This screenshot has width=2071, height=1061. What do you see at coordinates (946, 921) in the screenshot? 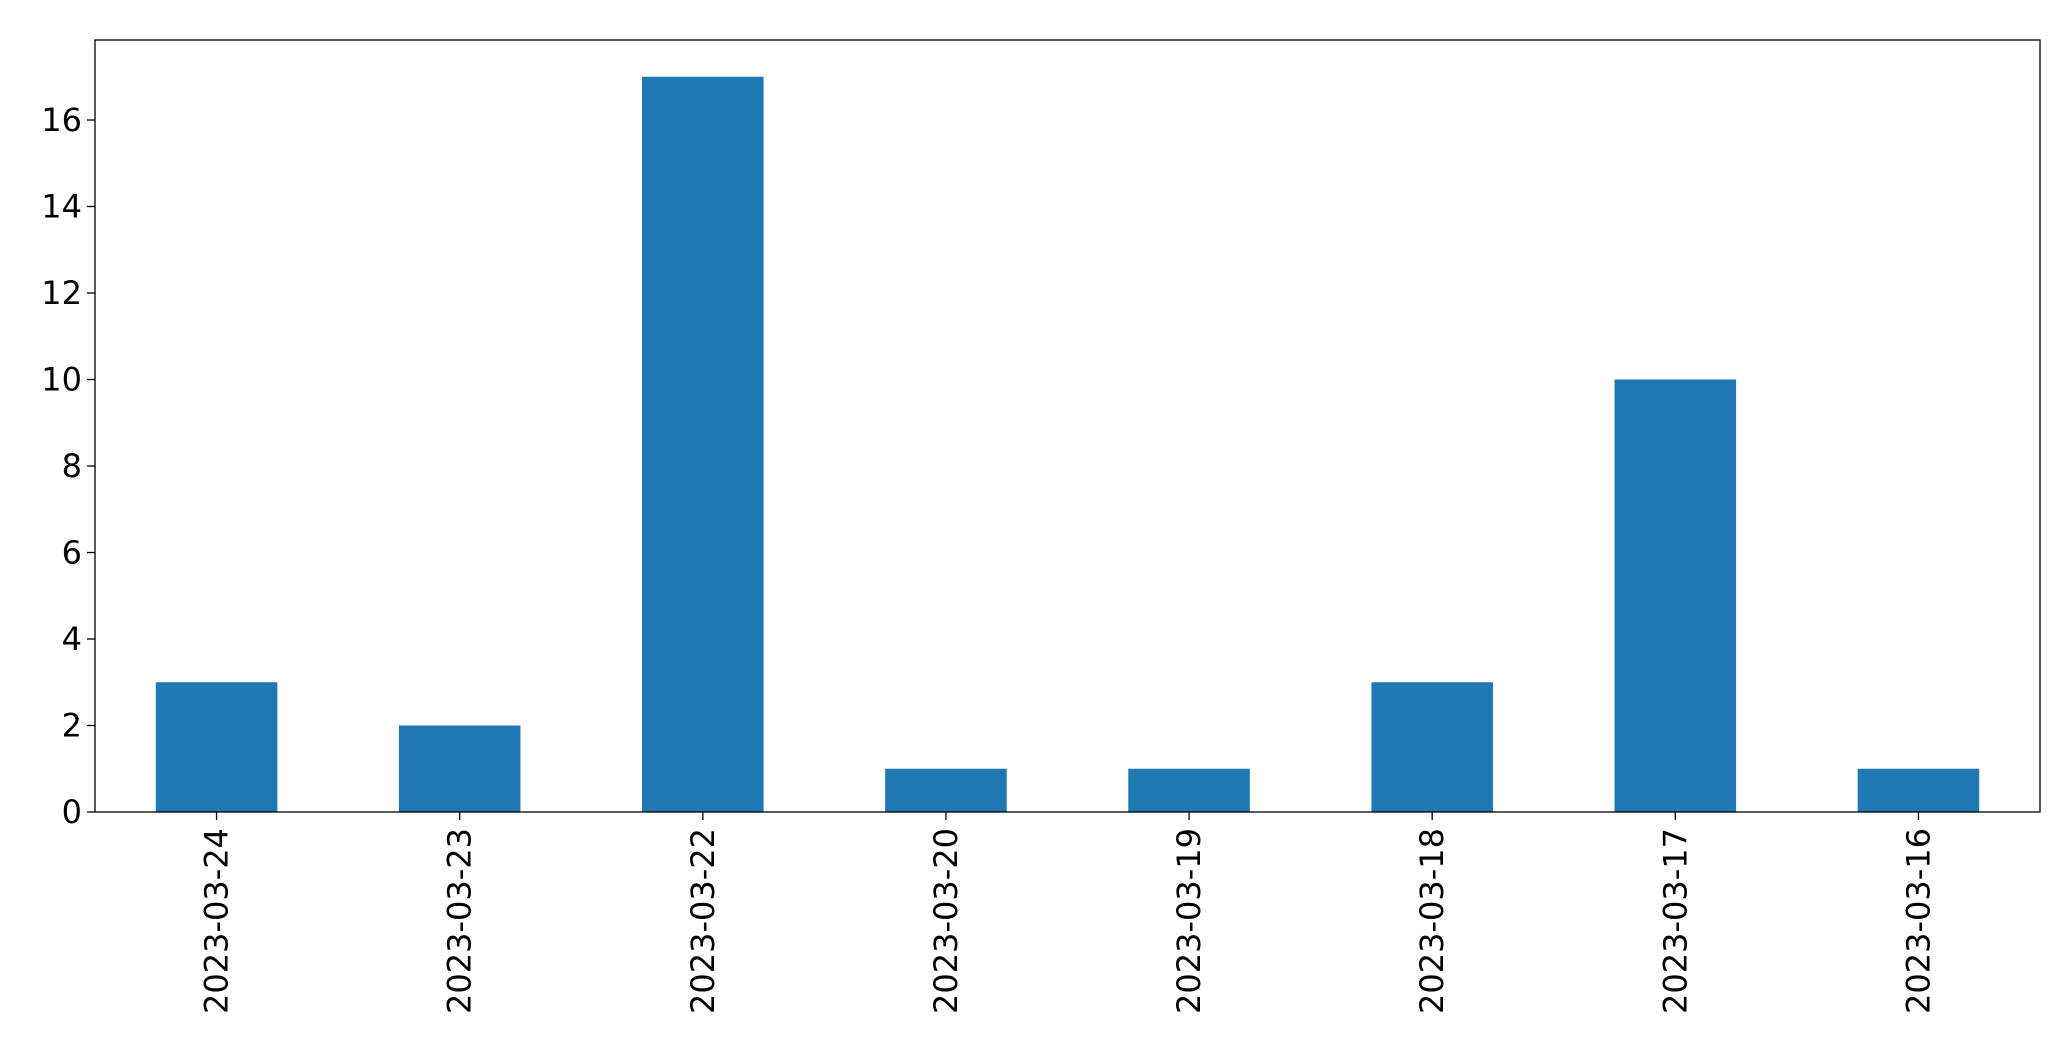
I see `x-tick-label: 2023-03-20` at bounding box center [946, 921].